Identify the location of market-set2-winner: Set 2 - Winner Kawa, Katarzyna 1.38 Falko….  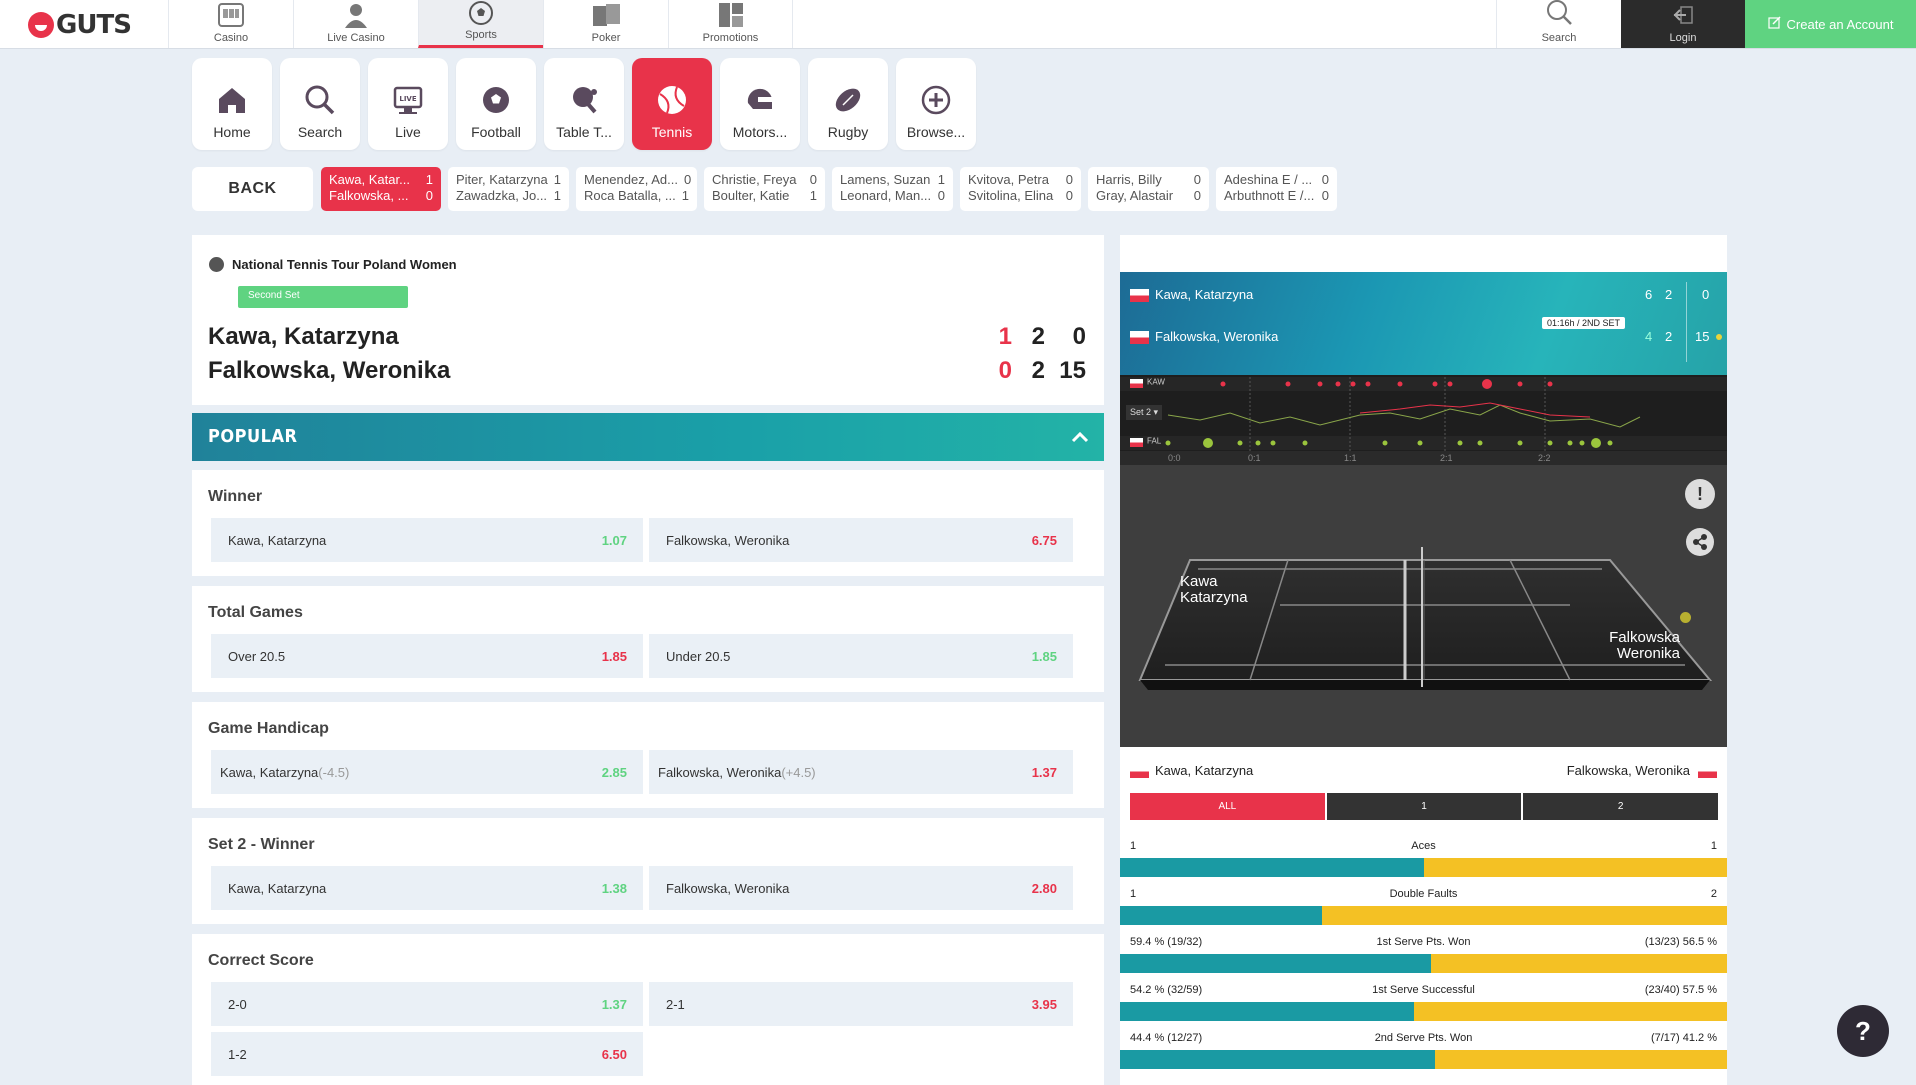
(648, 871).